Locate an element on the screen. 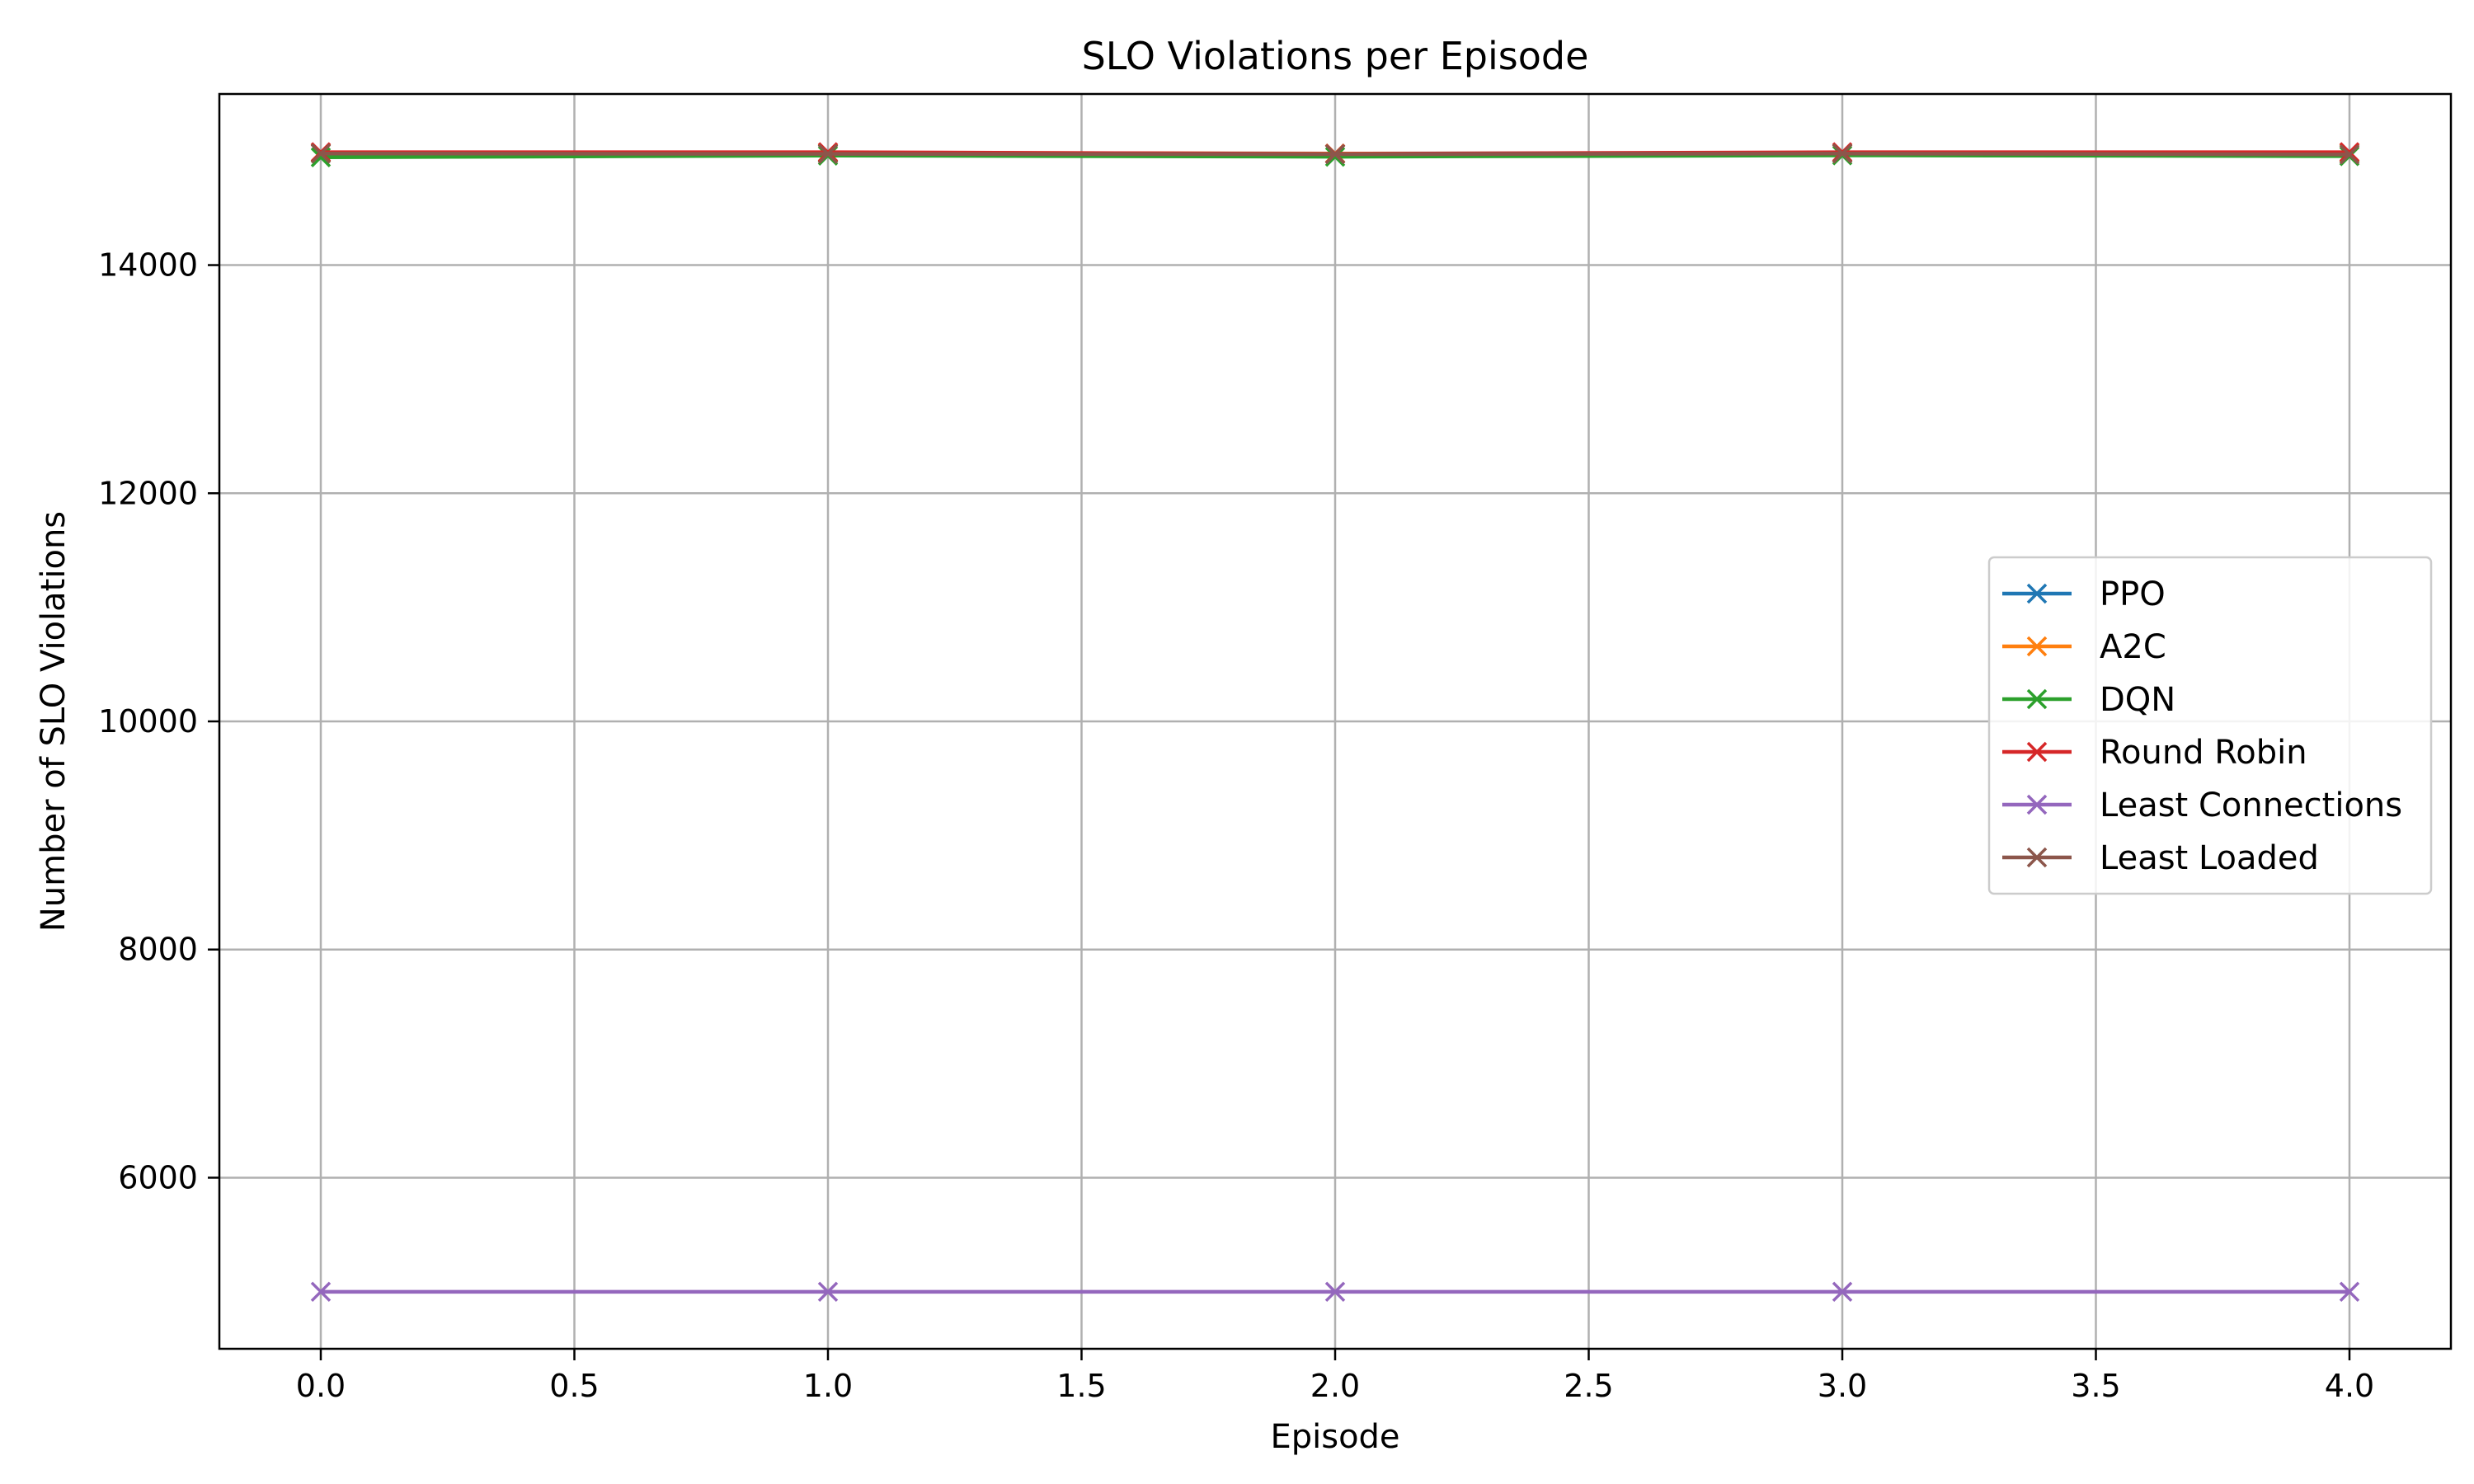 Image resolution: width=2474 pixels, height=1484 pixels. legend-entry-round-robin: Round Robin is located at coordinates (2154, 753).